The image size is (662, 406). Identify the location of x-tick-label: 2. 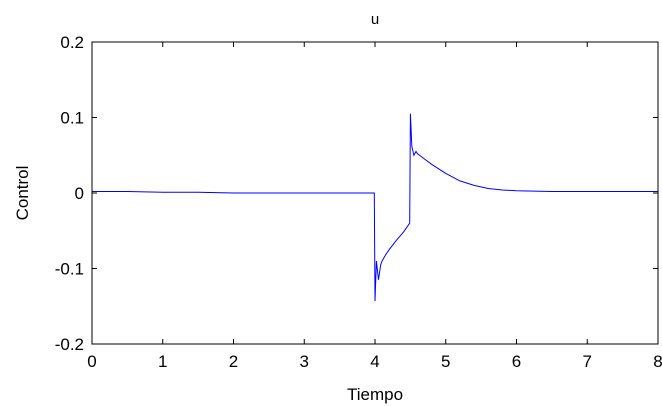
(233, 361).